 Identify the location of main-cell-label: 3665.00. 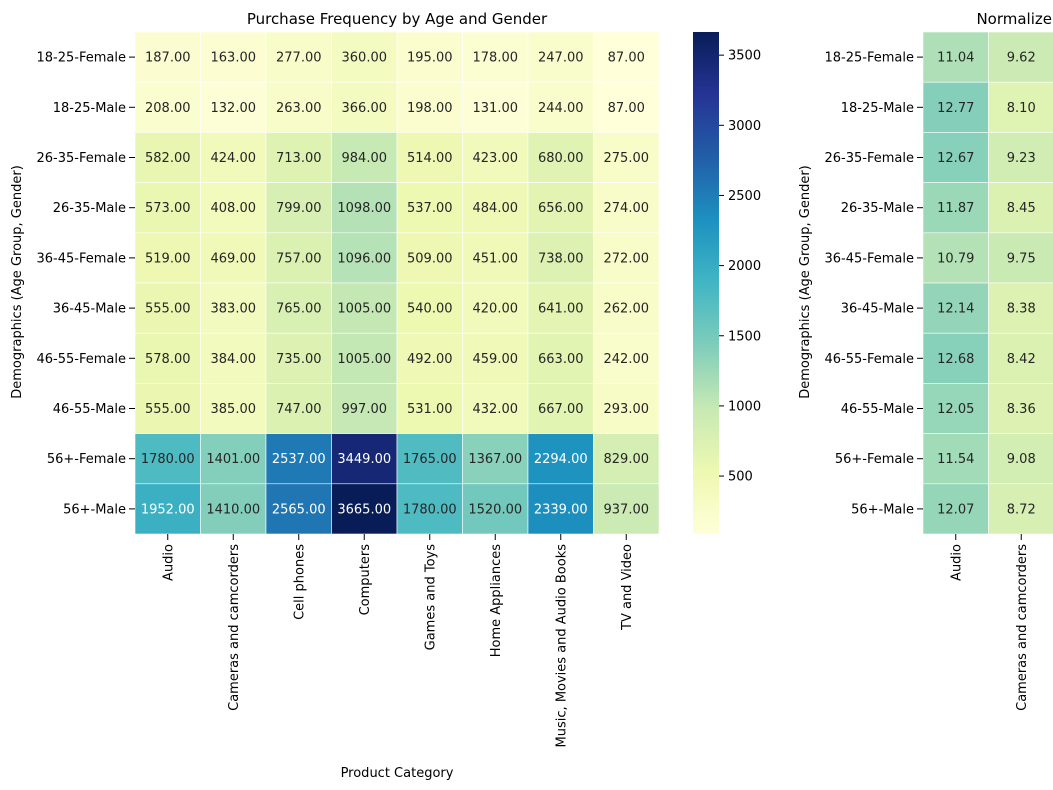
(364, 509).